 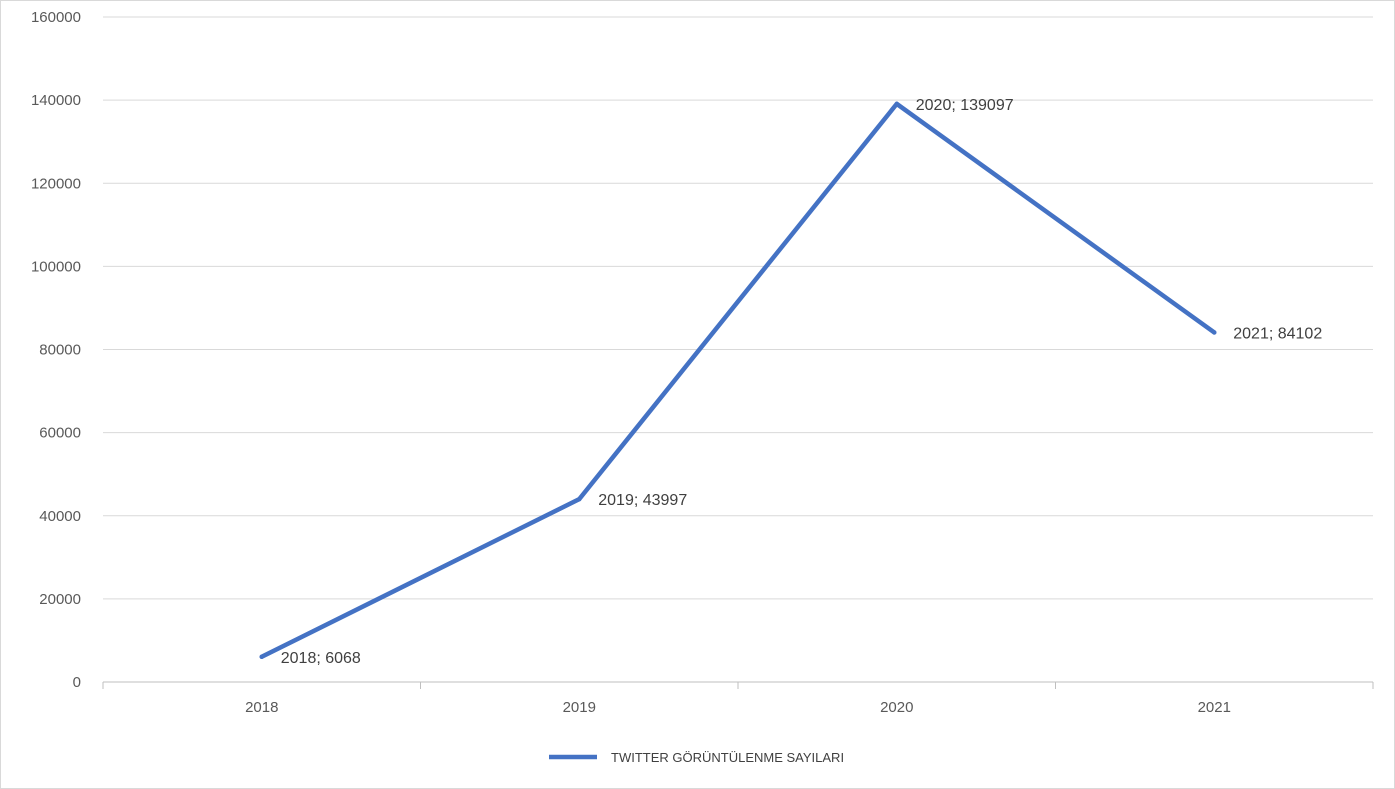 What do you see at coordinates (896, 707) in the screenshot?
I see `x-tick-label: 2020` at bounding box center [896, 707].